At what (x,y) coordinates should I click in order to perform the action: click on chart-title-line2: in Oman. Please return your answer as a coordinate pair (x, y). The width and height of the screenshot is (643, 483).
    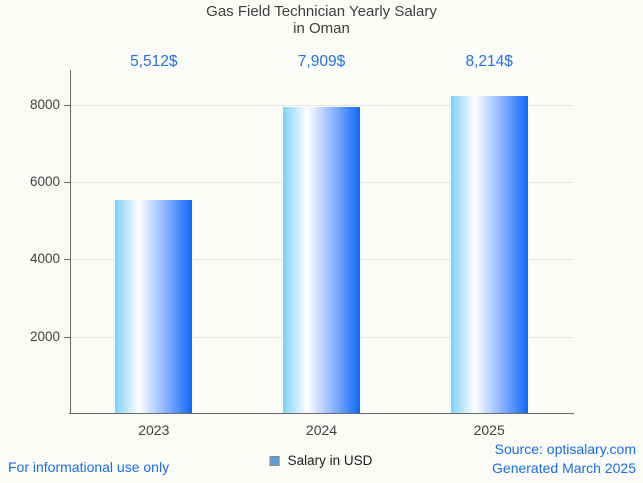
    Looking at the image, I should click on (321, 28).